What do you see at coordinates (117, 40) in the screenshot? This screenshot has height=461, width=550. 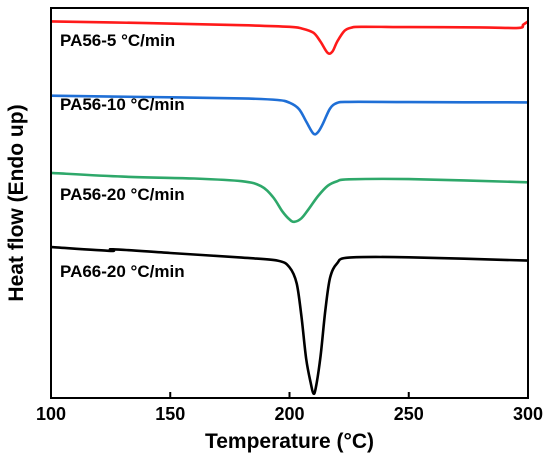 I see `series-label-1: PA56-5 °C/min` at bounding box center [117, 40].